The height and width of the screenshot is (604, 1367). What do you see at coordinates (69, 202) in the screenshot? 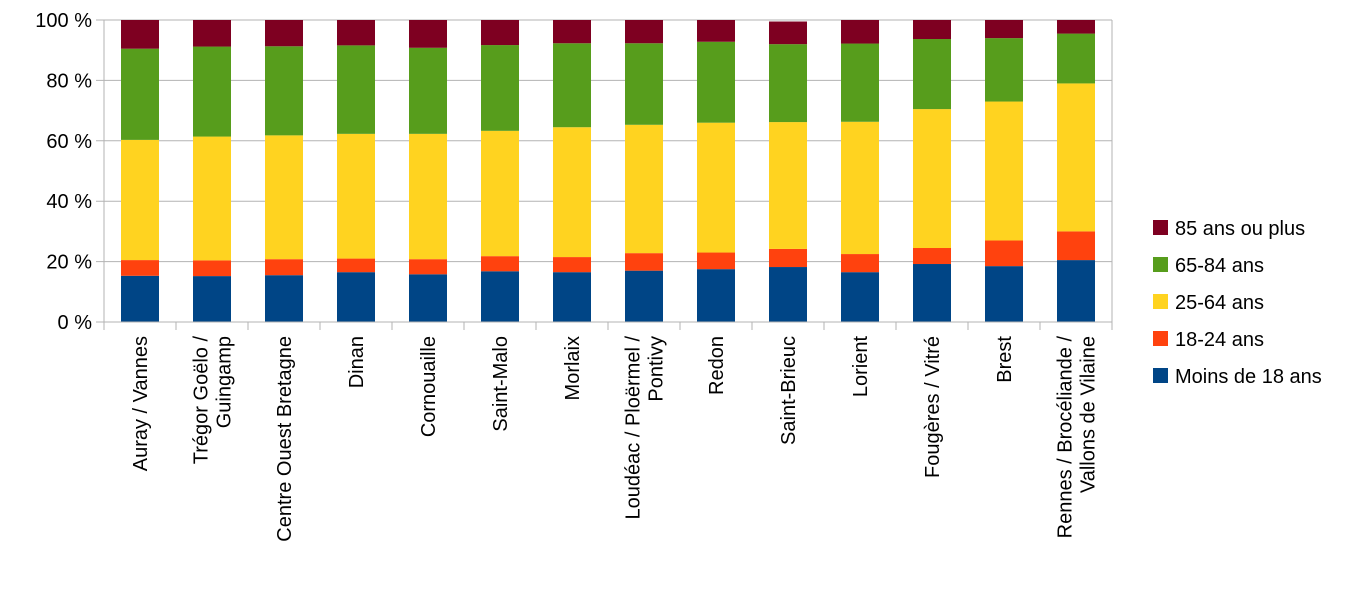
I see `y-tick-label: 40 %` at bounding box center [69, 202].